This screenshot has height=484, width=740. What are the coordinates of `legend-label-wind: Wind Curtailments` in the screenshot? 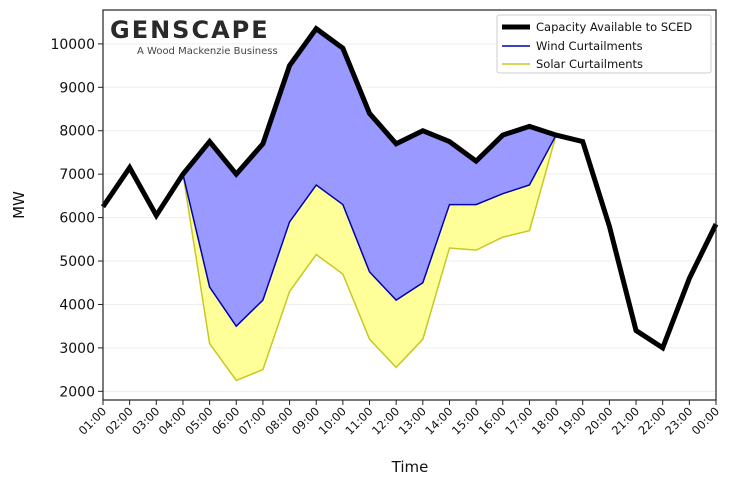 It's located at (589, 46).